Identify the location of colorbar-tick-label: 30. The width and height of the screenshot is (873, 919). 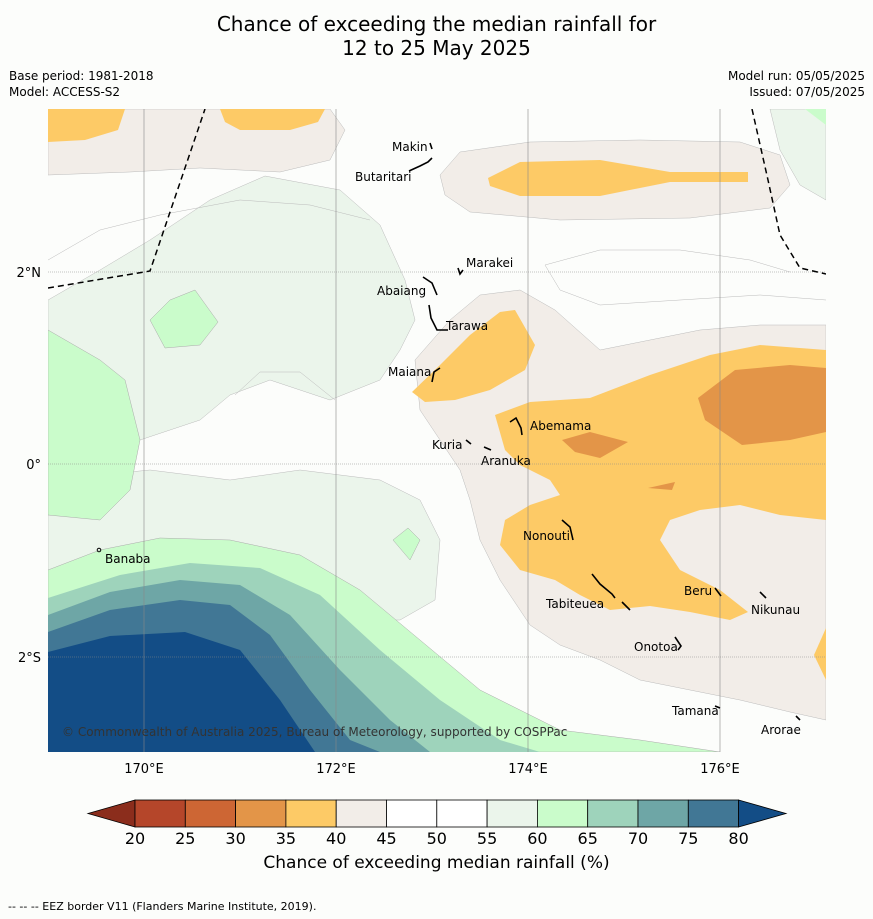
(235, 838).